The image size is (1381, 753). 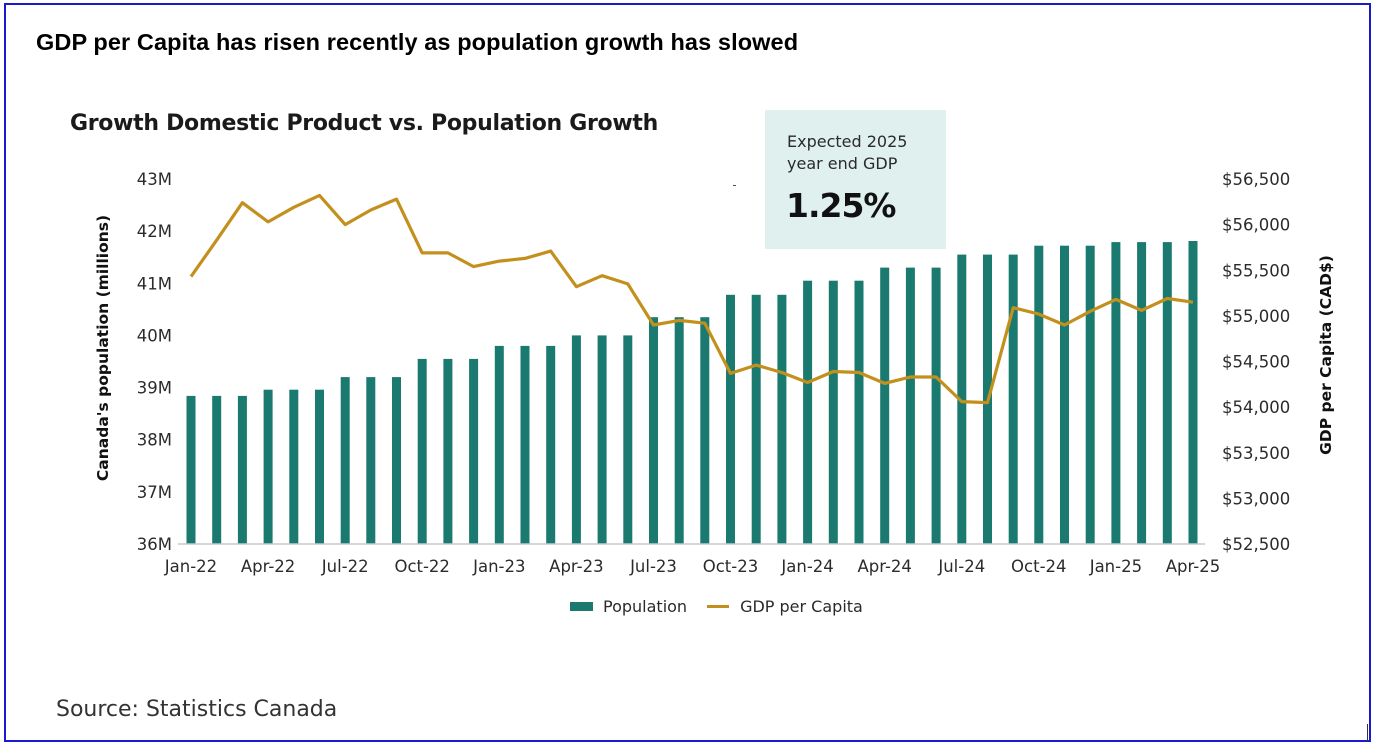 What do you see at coordinates (197, 709) in the screenshot?
I see `source-note: Source: Statistics Canada` at bounding box center [197, 709].